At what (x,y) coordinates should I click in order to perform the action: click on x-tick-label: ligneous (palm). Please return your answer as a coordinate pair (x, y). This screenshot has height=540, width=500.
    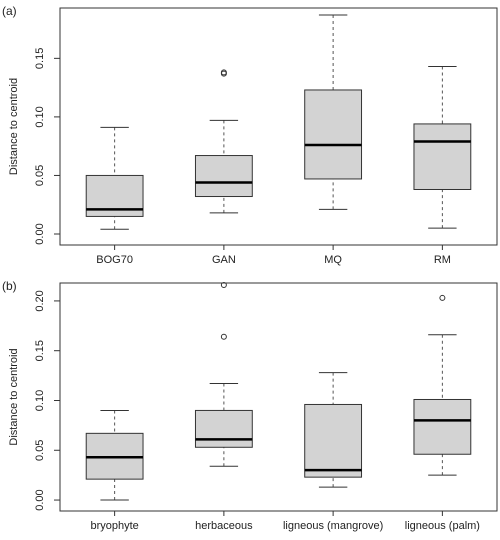
    Looking at the image, I should click on (442, 526).